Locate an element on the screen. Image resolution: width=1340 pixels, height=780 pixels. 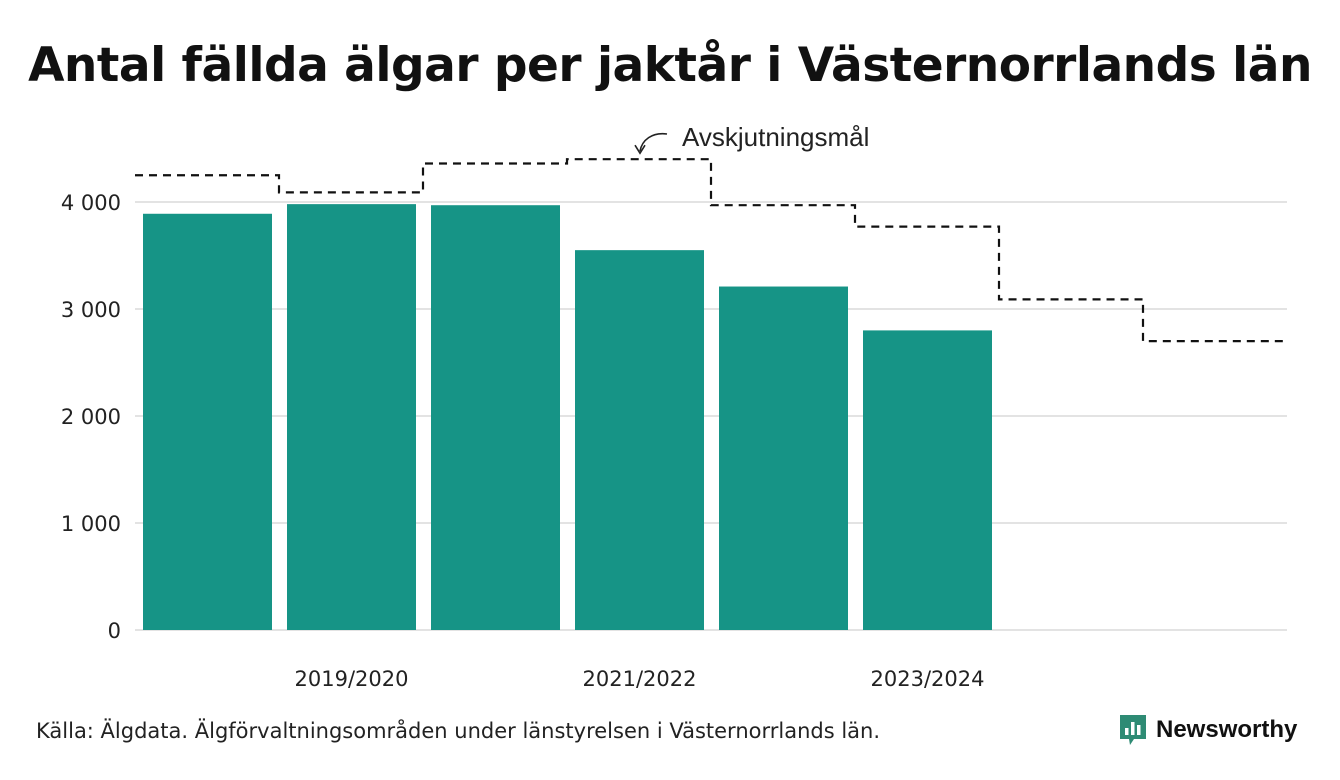
y-tick-label: 3 000 is located at coordinates (91, 310).